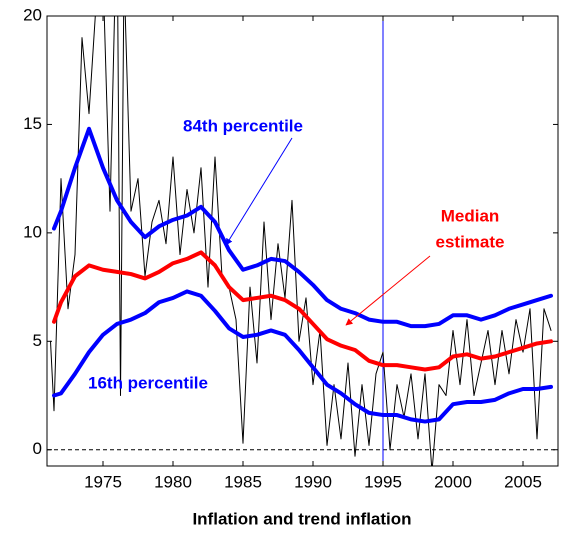 The width and height of the screenshot is (564, 533). I want to click on y-tick-label: 15, so click(32, 123).